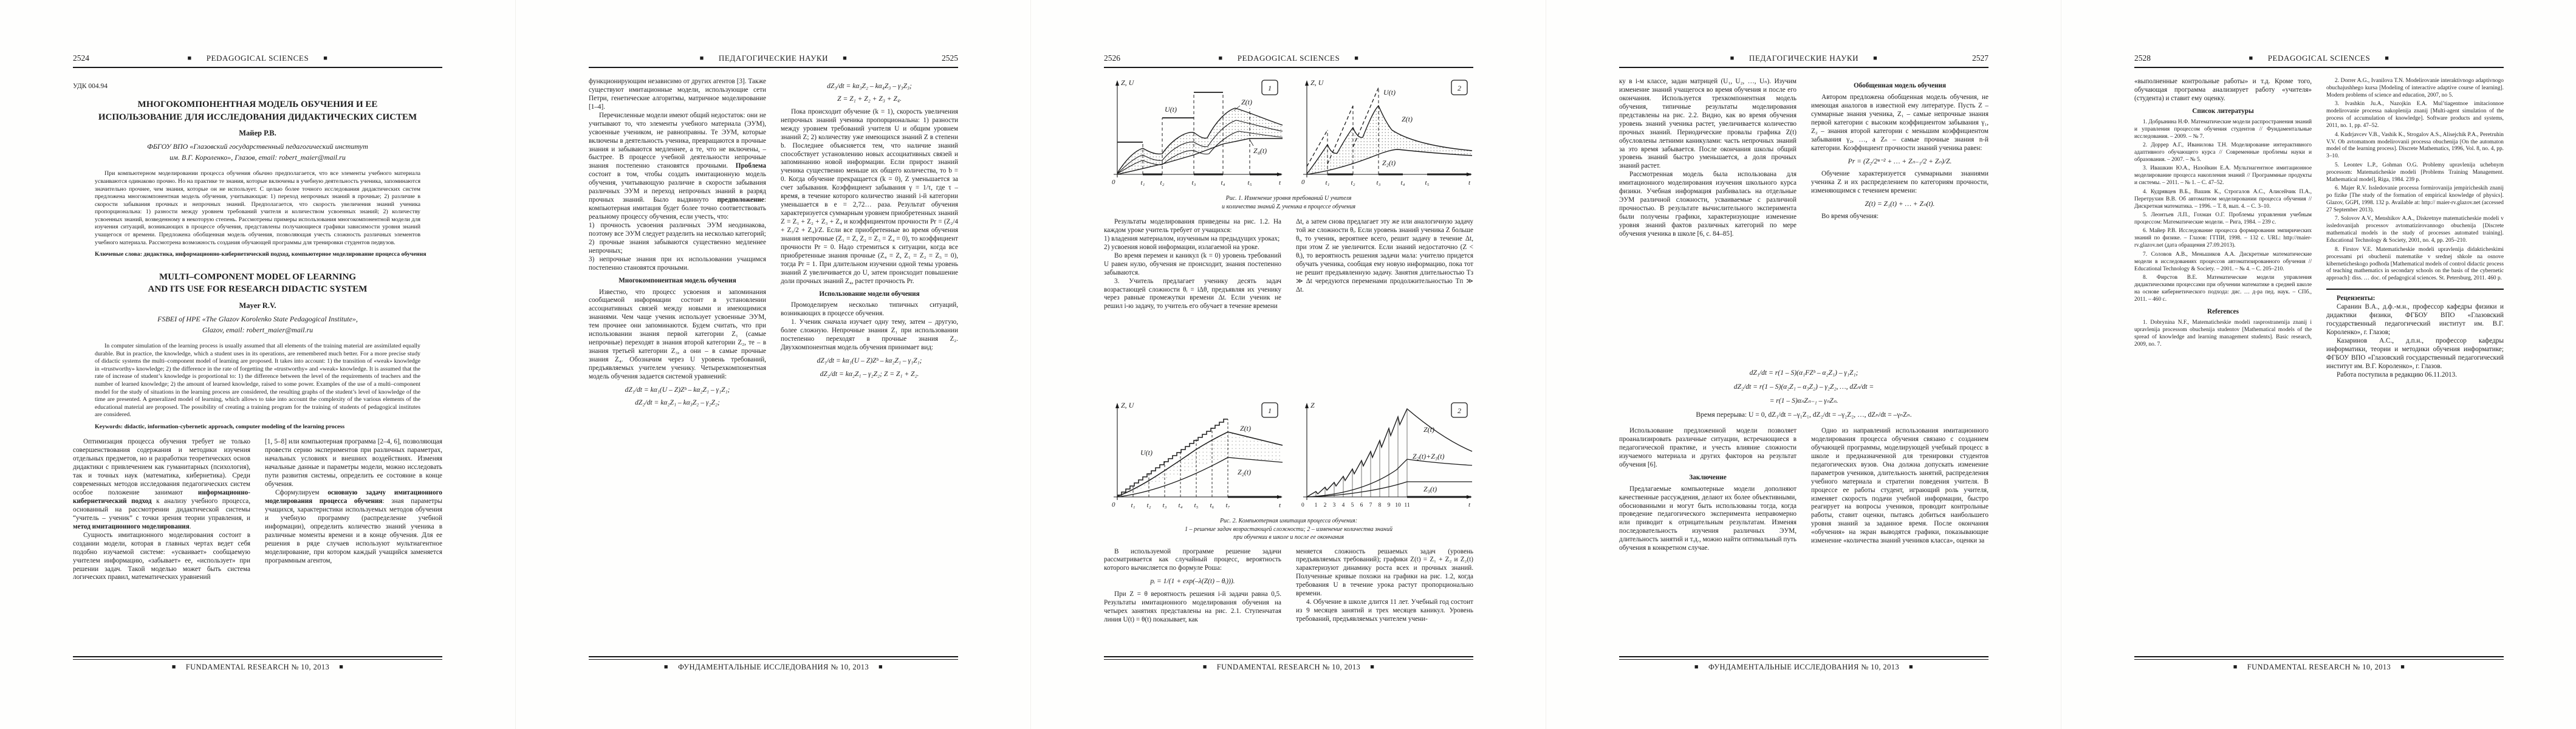  I want to click on page-header: 2524 ■ PEDAGOGICAL SCIENCES ■, so click(257, 59).